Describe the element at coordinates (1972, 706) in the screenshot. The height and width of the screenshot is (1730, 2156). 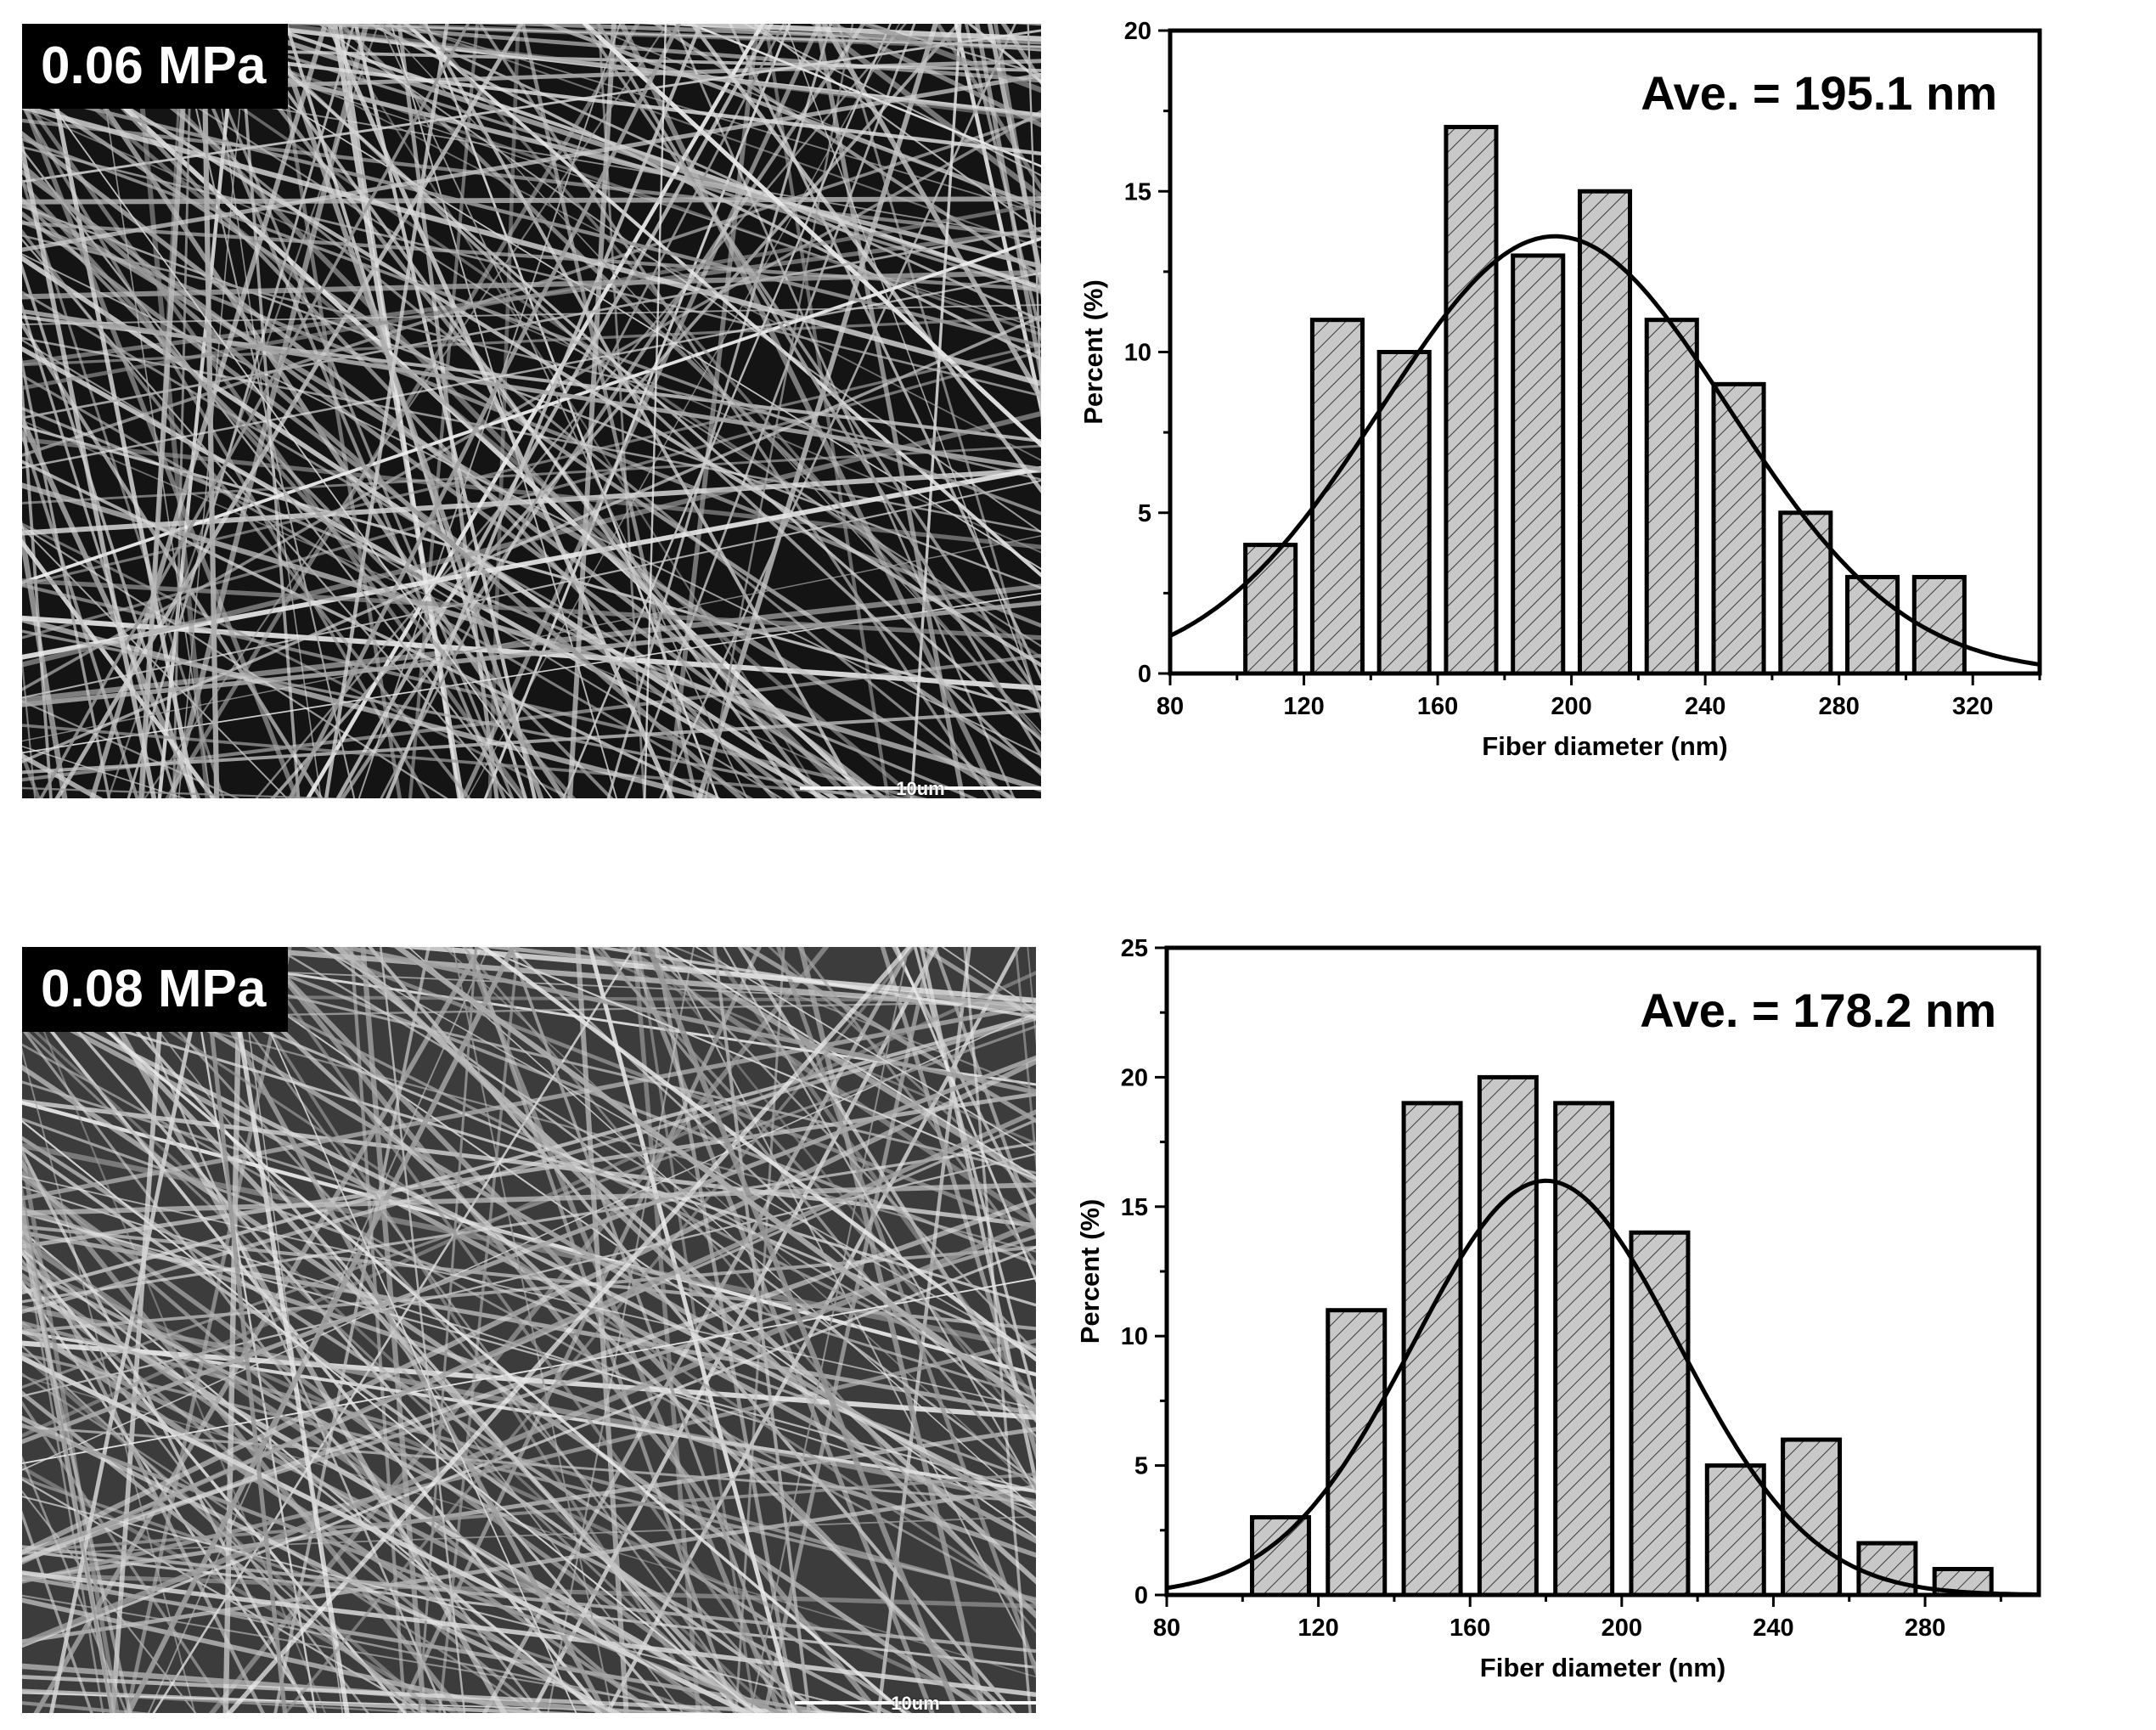
I see `x-tick-label: 320` at that location.